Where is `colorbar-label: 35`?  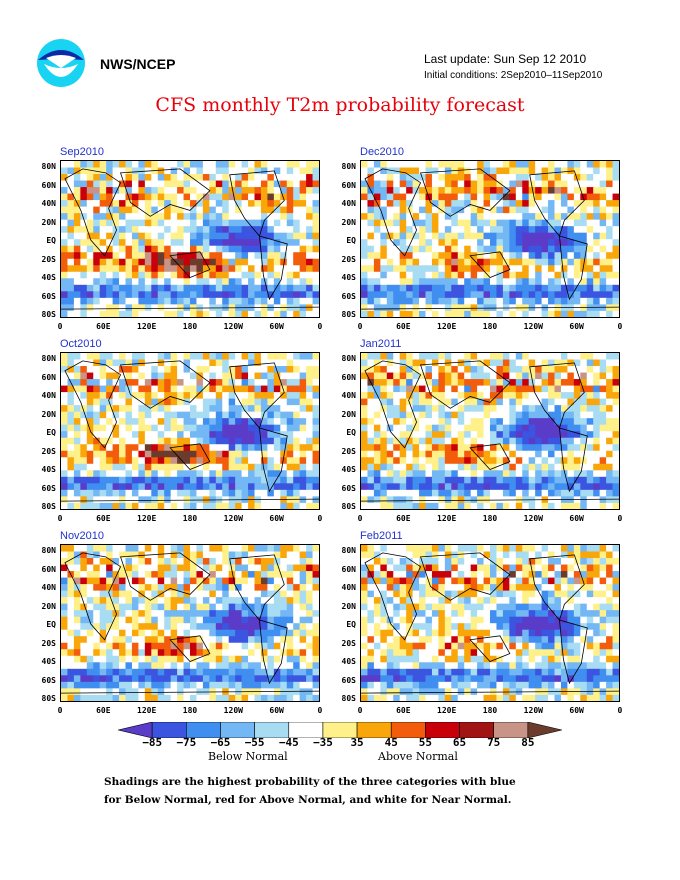 colorbar-label: 35 is located at coordinates (357, 742).